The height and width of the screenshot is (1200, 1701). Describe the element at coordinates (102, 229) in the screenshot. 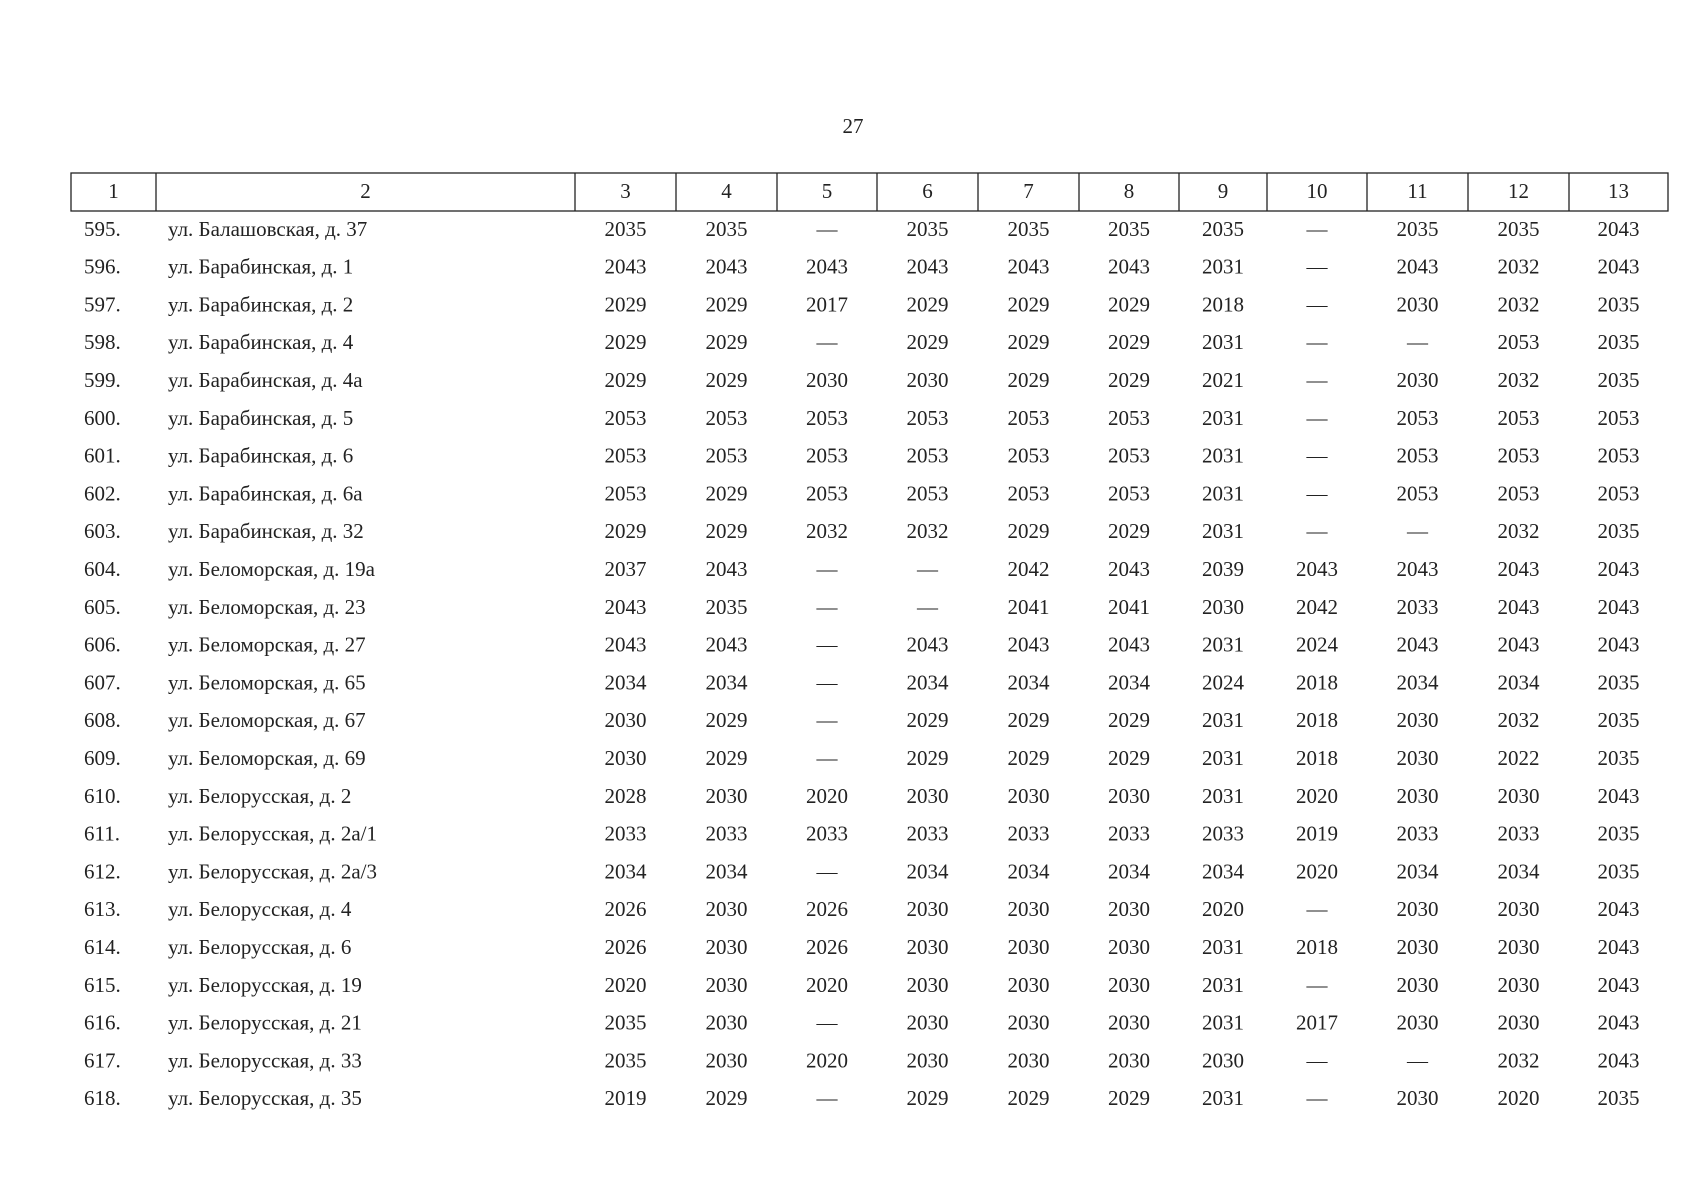

I see `row-number: 595.` at that location.